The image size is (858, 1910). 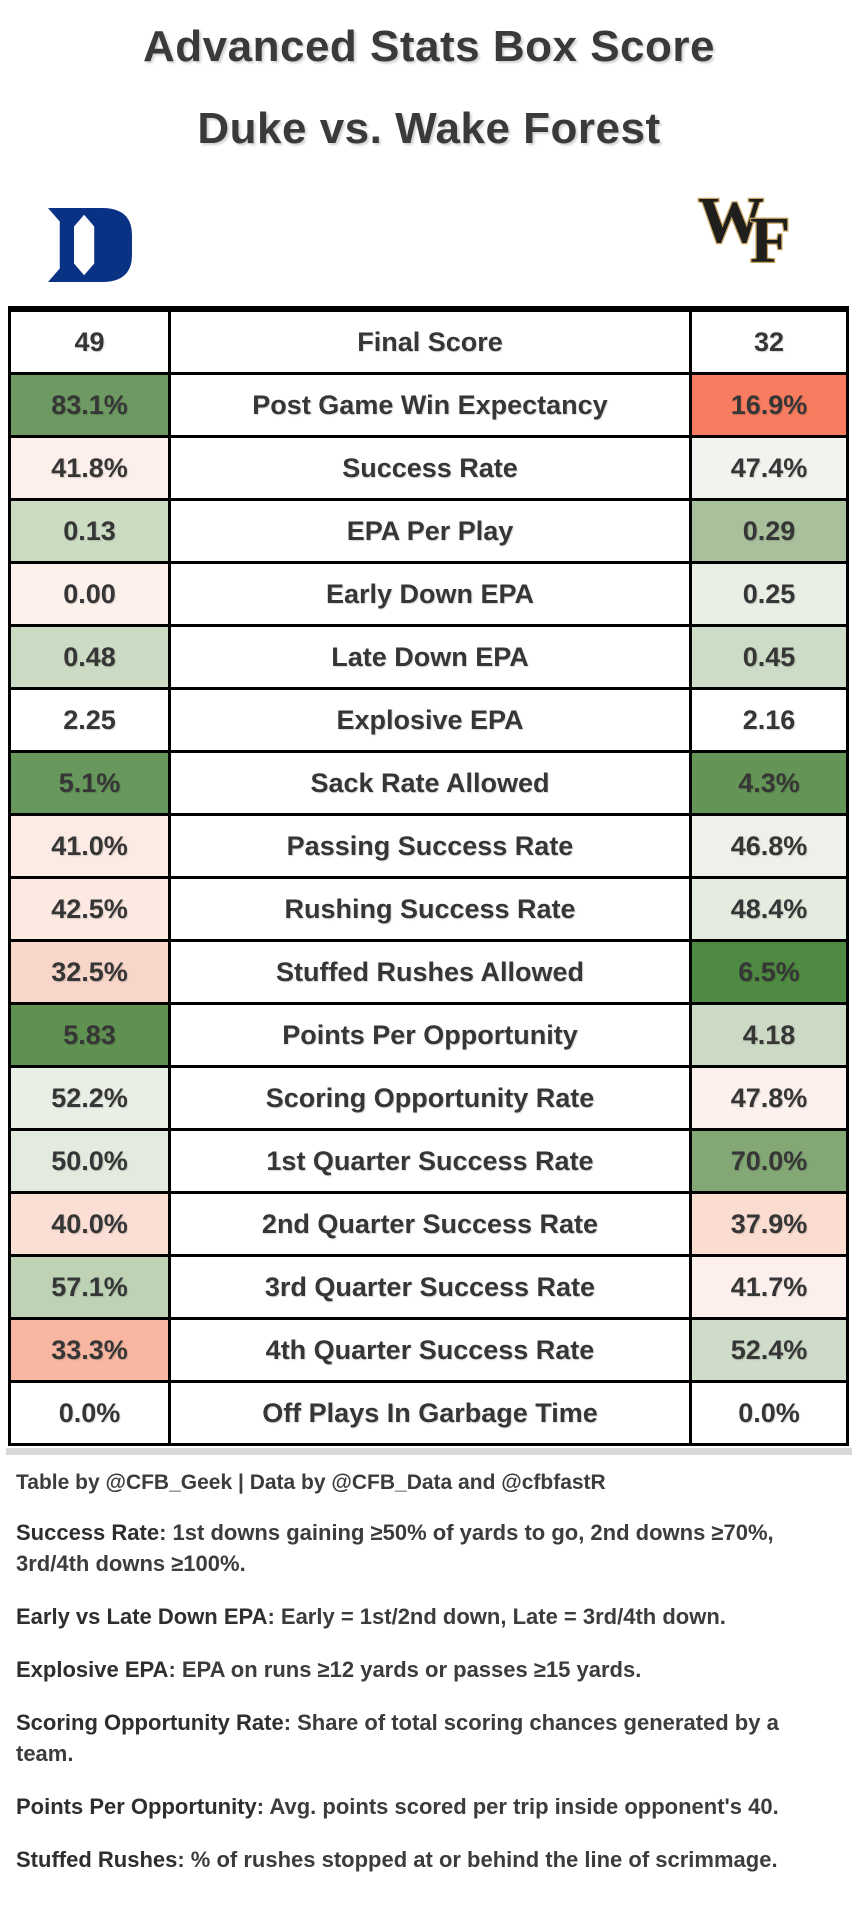 I want to click on stat-row: 5.83 Points Per Opportunity 4.18, so click(x=428, y=1035).